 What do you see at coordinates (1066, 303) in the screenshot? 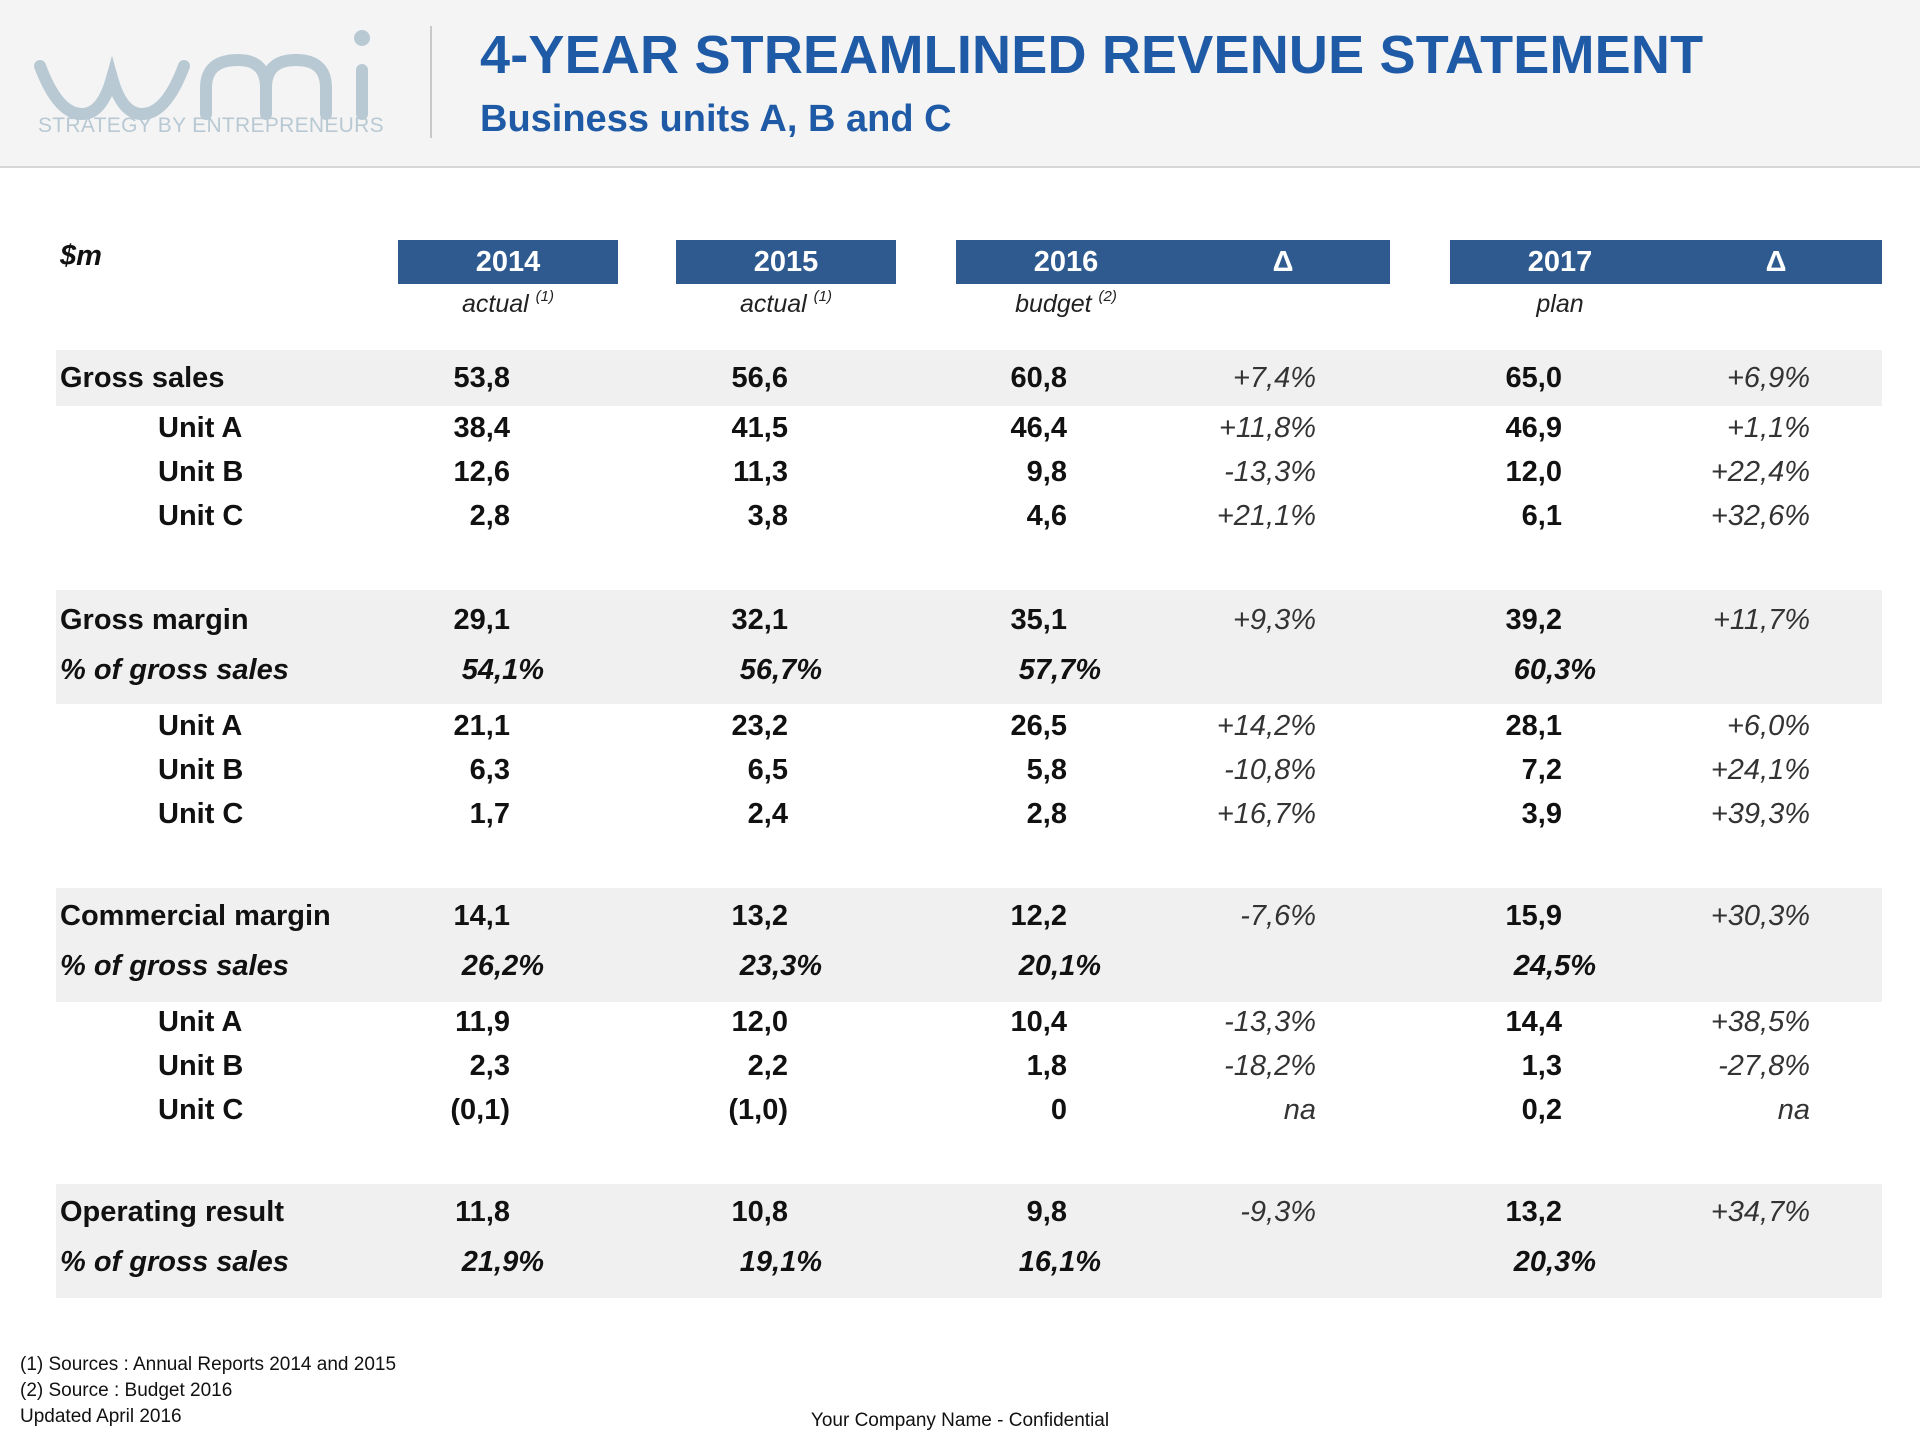
I see `subheader-2016: budget (2)` at bounding box center [1066, 303].